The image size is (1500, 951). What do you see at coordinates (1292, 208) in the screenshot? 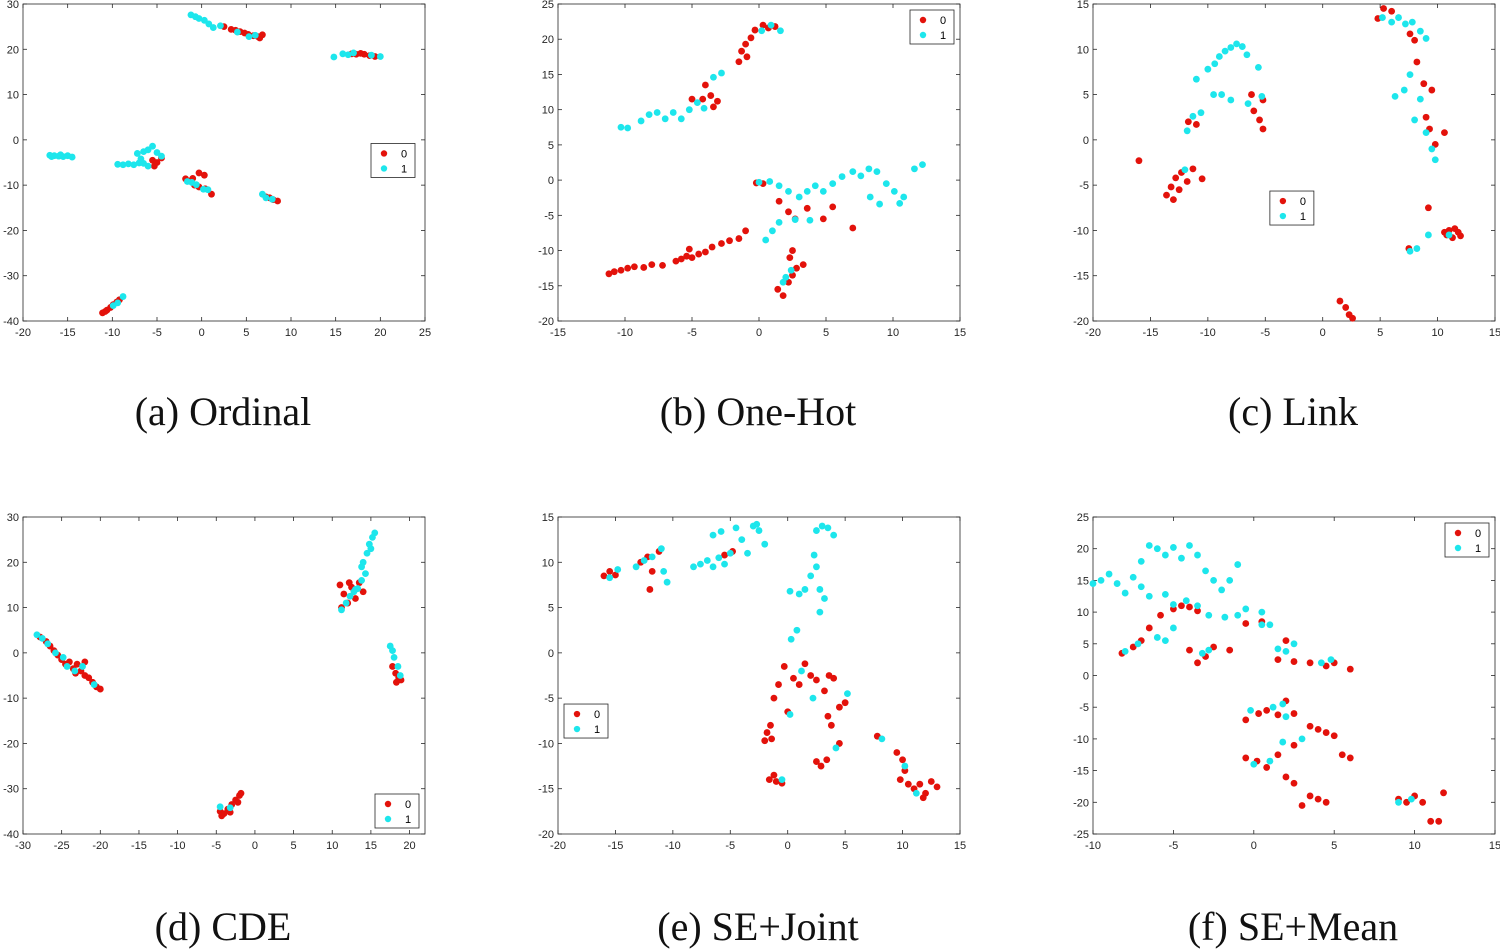
I see `legend: 01` at bounding box center [1292, 208].